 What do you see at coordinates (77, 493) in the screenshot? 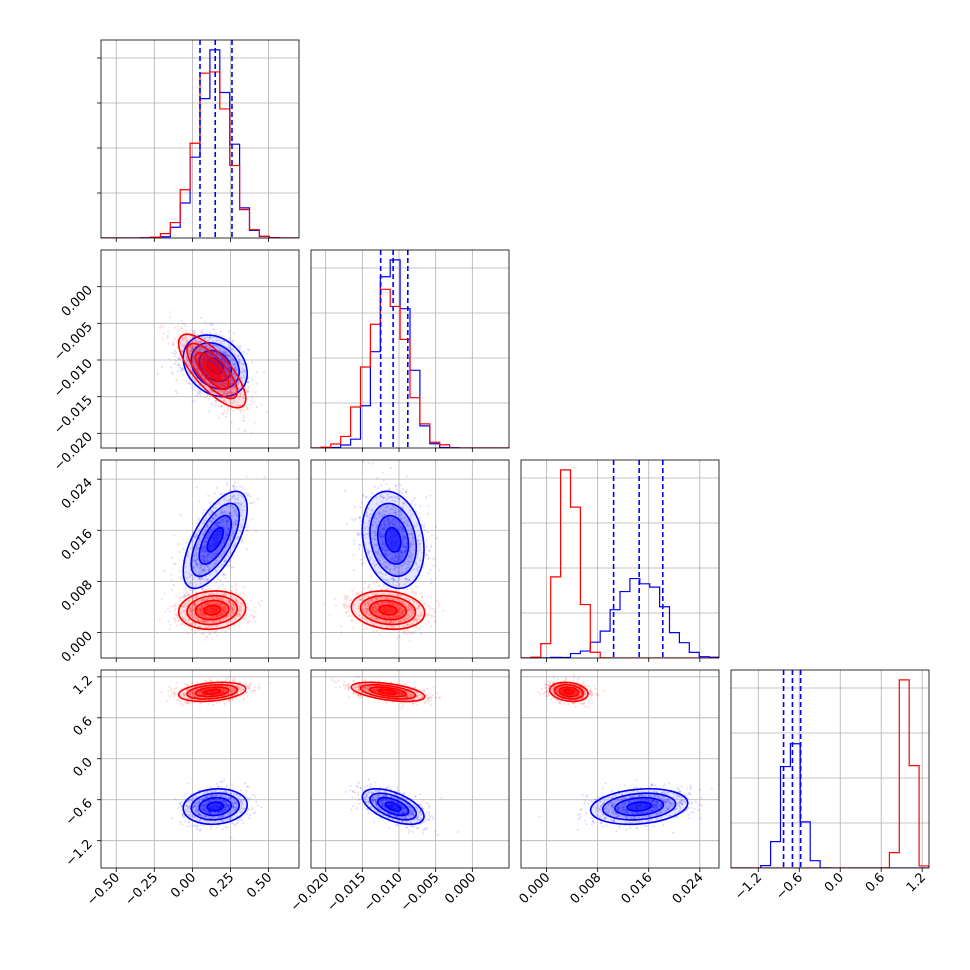
I see `y-tick-label-2-3: 0.024` at bounding box center [77, 493].